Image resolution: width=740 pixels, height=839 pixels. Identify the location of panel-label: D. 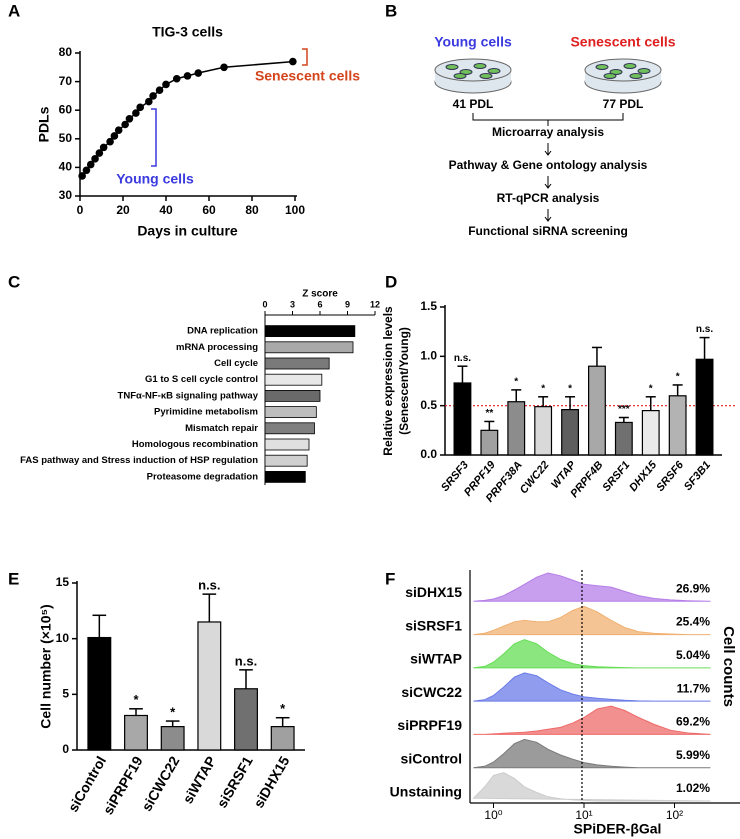
(391, 281).